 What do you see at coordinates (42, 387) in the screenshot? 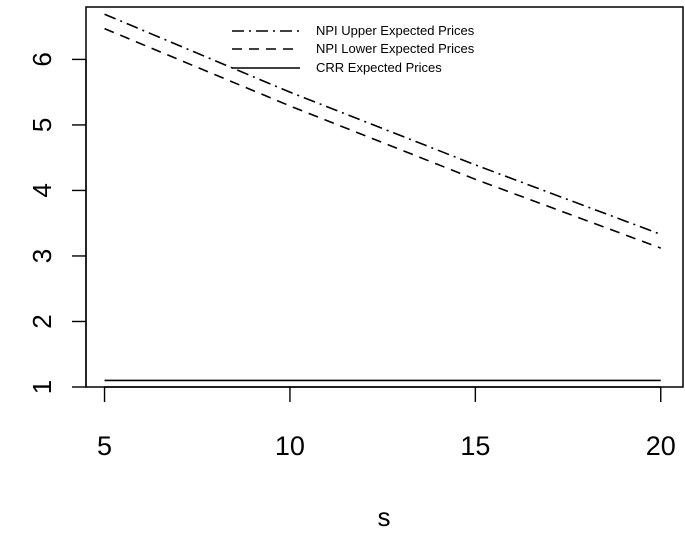
I see `y-tick-label: 1` at bounding box center [42, 387].